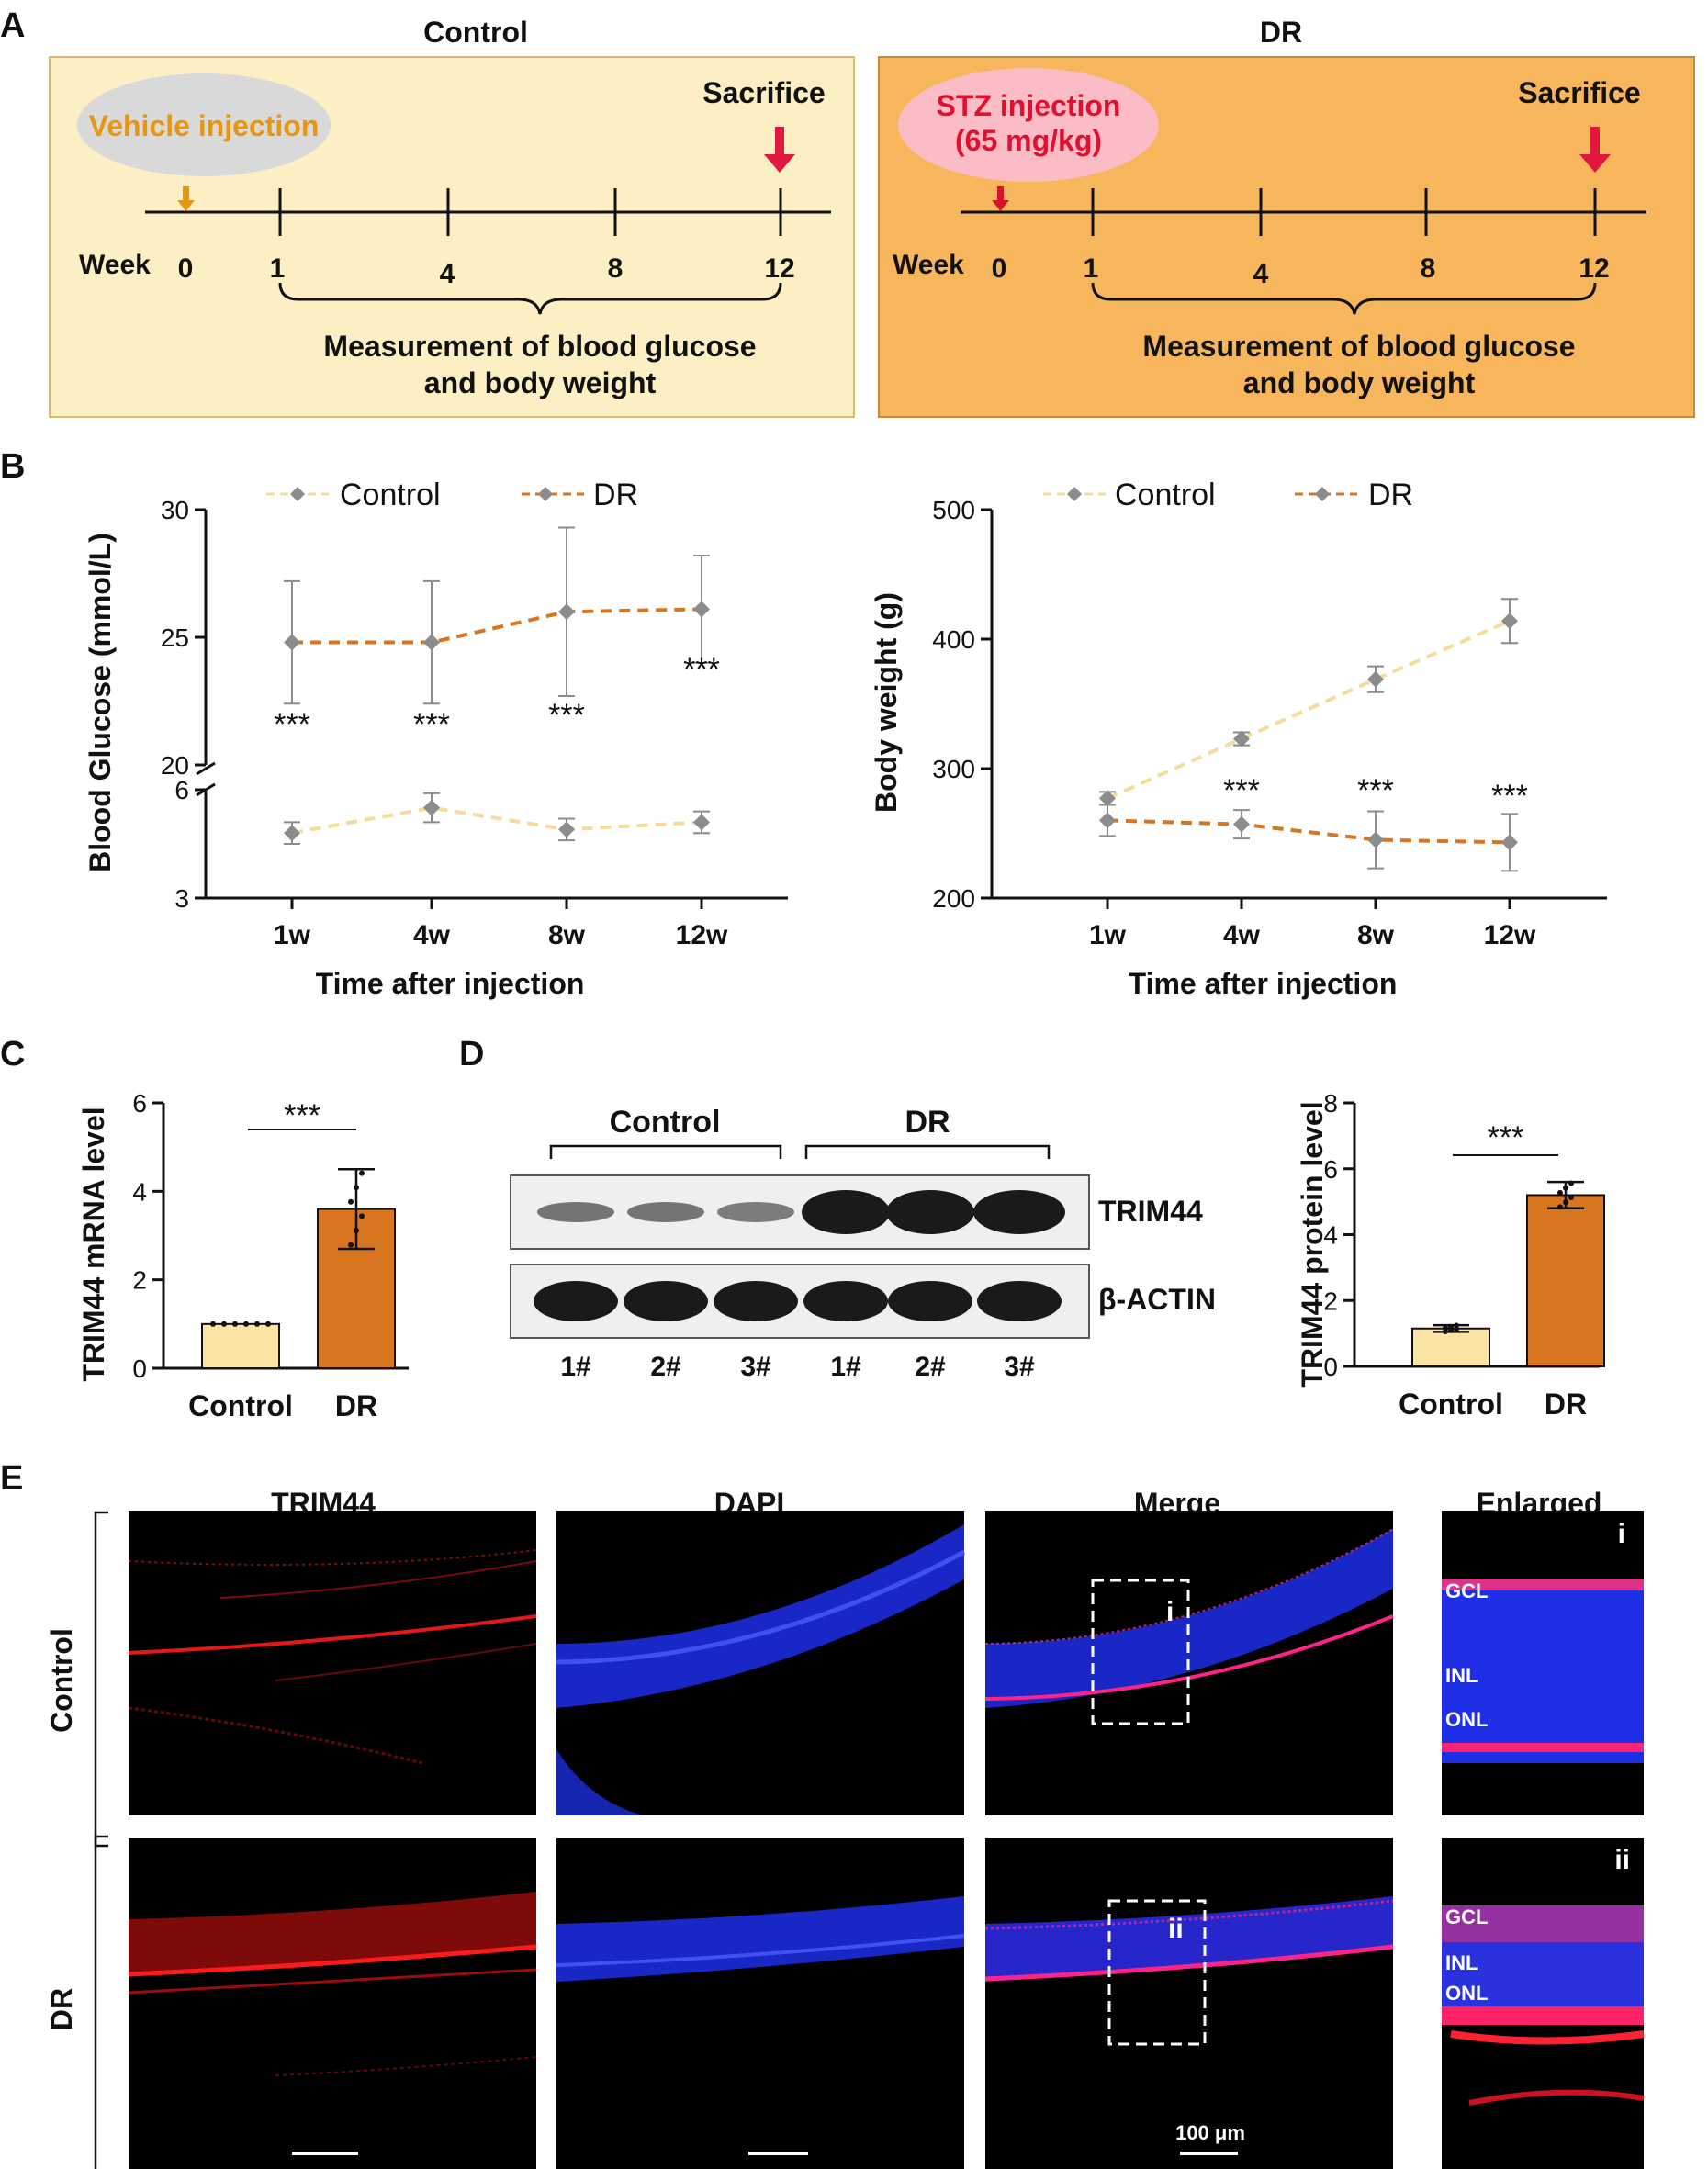 Image resolution: width=1708 pixels, height=2169 pixels. Describe the element at coordinates (1029, 105) in the screenshot. I see `stz-injection-label-1: STZ injection` at that location.